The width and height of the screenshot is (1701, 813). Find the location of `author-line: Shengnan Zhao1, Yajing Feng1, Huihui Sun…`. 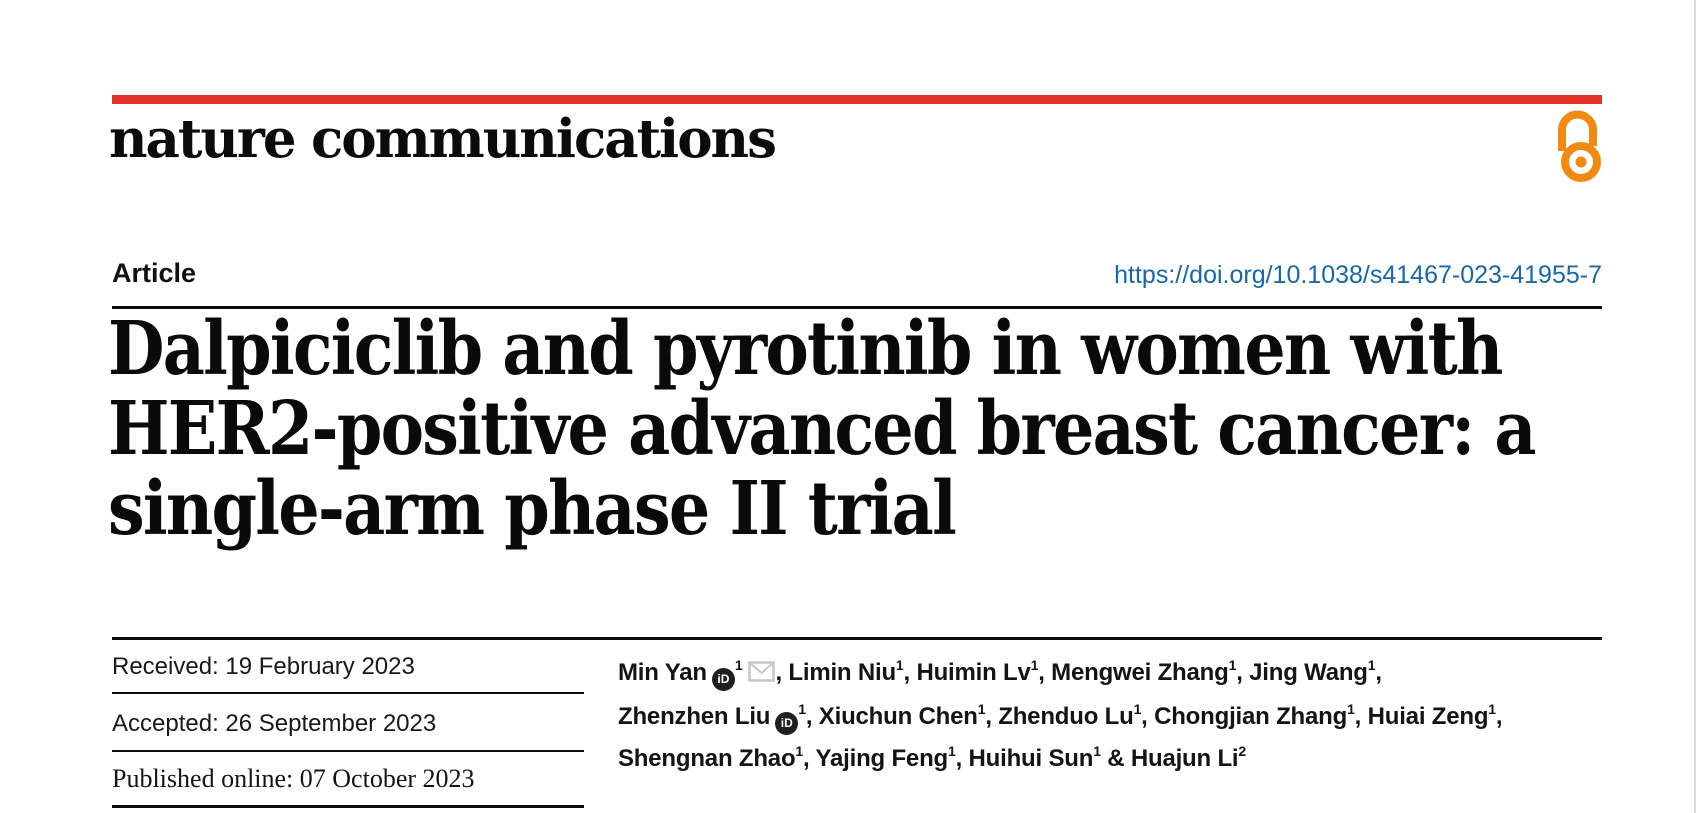

author-line: Shengnan Zhao1, Yajing Feng1, Huihui Sun… is located at coordinates (1113, 756).